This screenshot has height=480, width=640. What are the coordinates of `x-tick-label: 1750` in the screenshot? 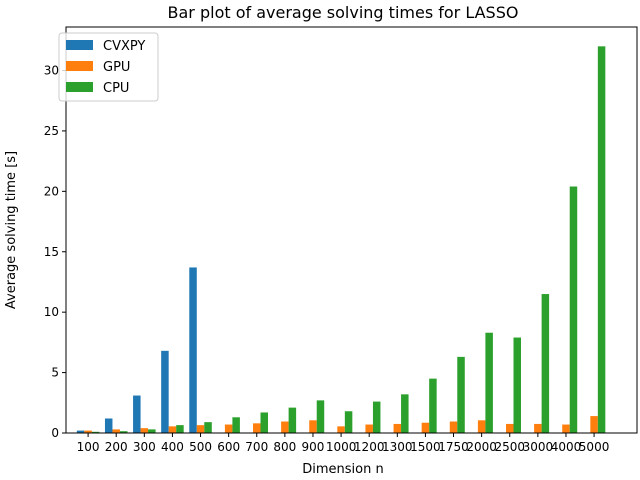 It's located at (453, 447).